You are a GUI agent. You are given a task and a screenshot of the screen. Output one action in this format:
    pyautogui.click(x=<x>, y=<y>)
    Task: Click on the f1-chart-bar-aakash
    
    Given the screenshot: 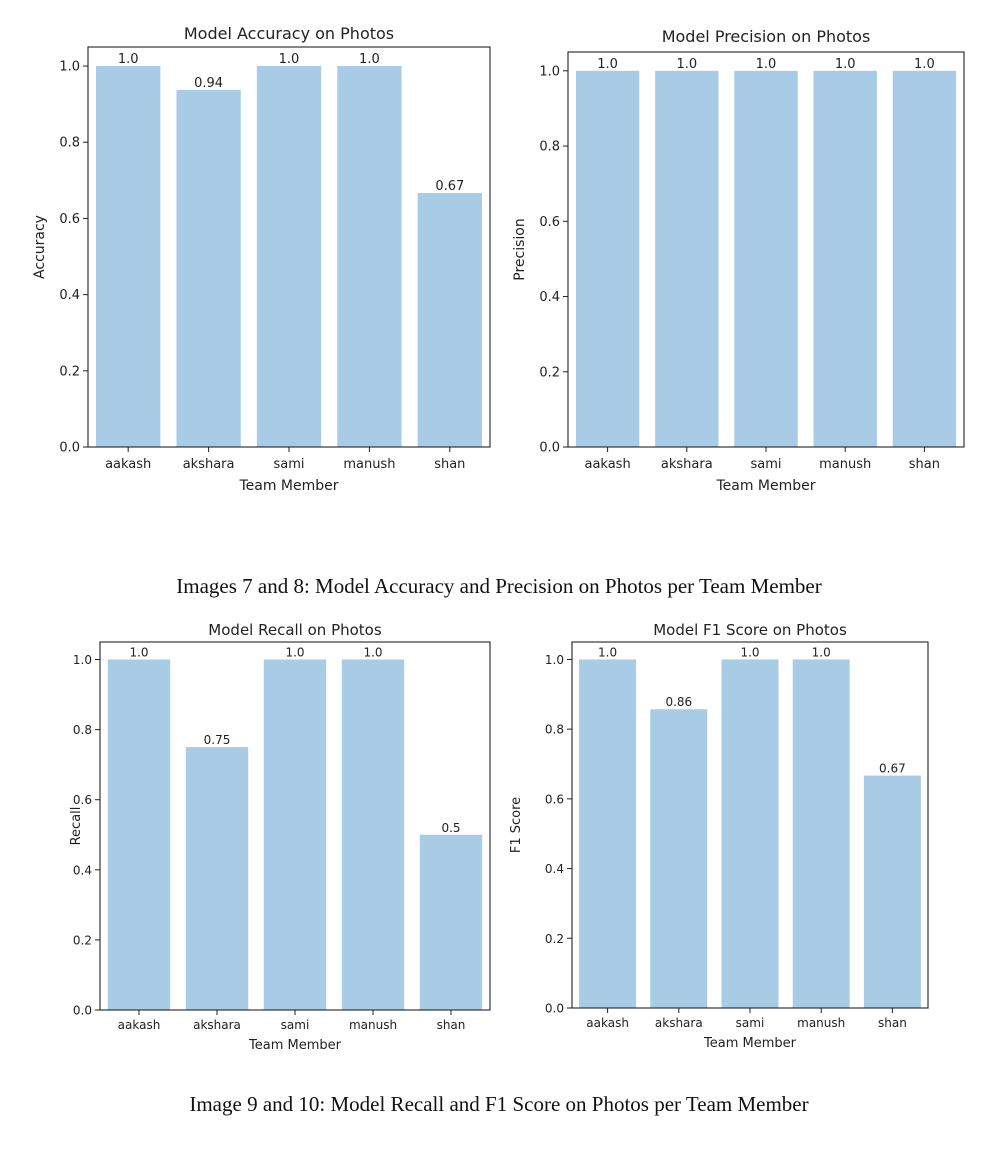 What is the action you would take?
    pyautogui.click(x=608, y=833)
    